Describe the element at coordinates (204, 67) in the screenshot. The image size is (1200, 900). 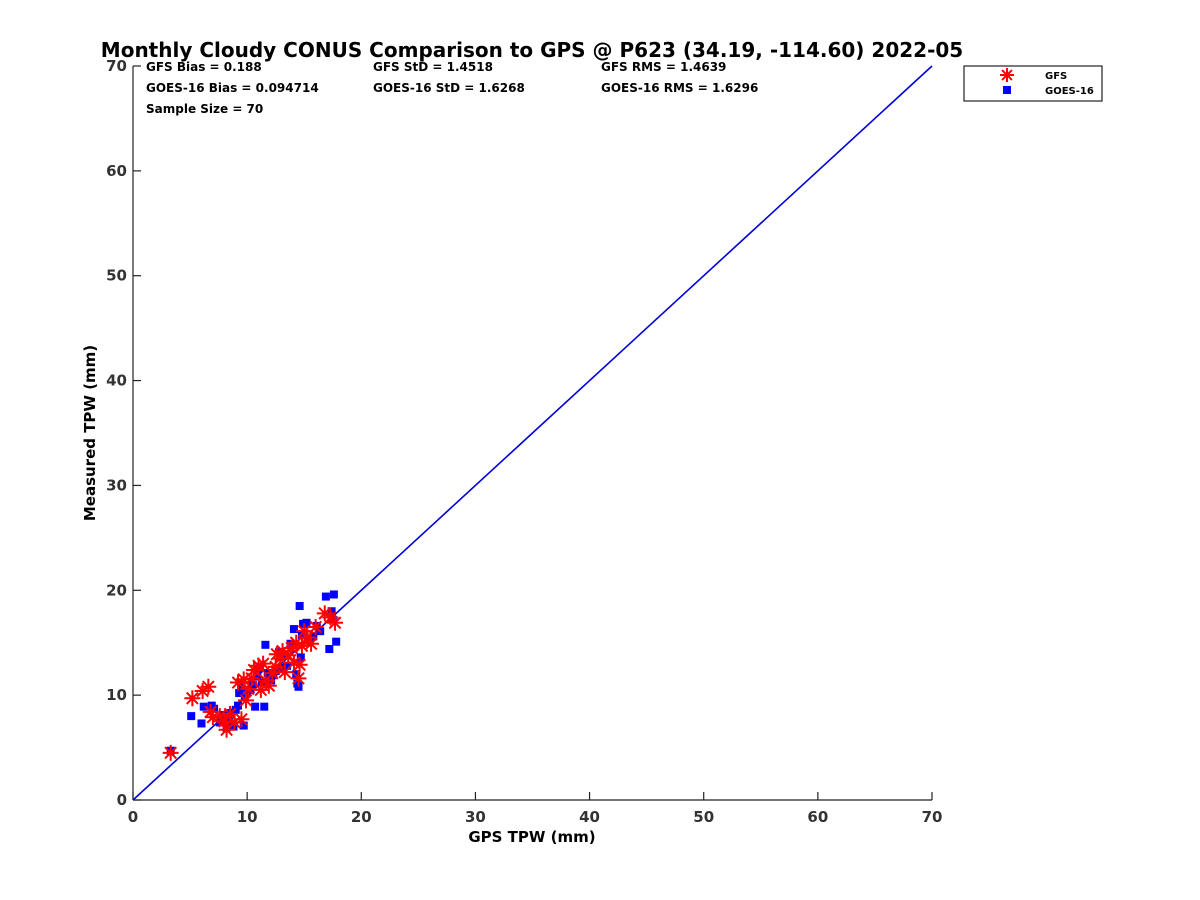
I see `gfs-bias-text: GFS Bias = 0.188` at that location.